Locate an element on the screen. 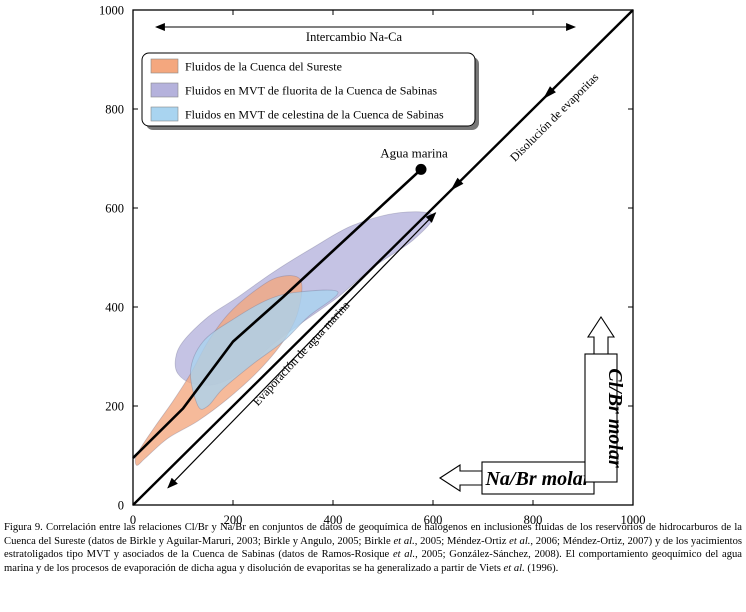  seawater-label: Agua marina is located at coordinates (414, 152).